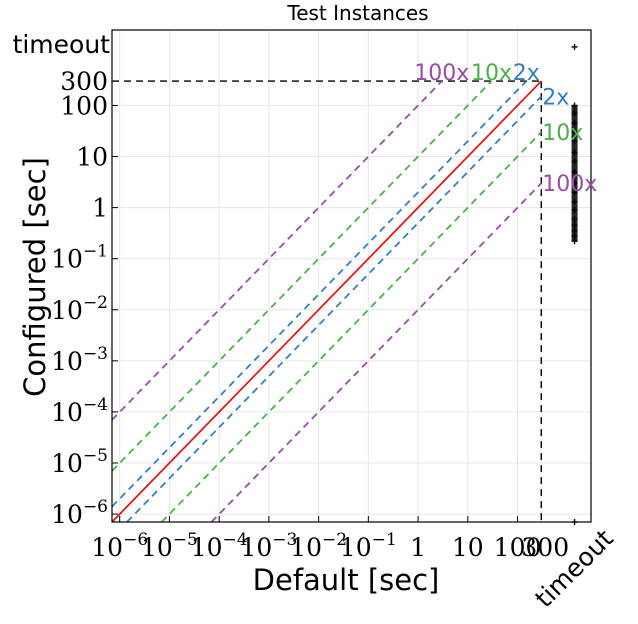 The height and width of the screenshot is (624, 638). What do you see at coordinates (62, 44) in the screenshot?
I see `y-timeout-label: timeout` at bounding box center [62, 44].